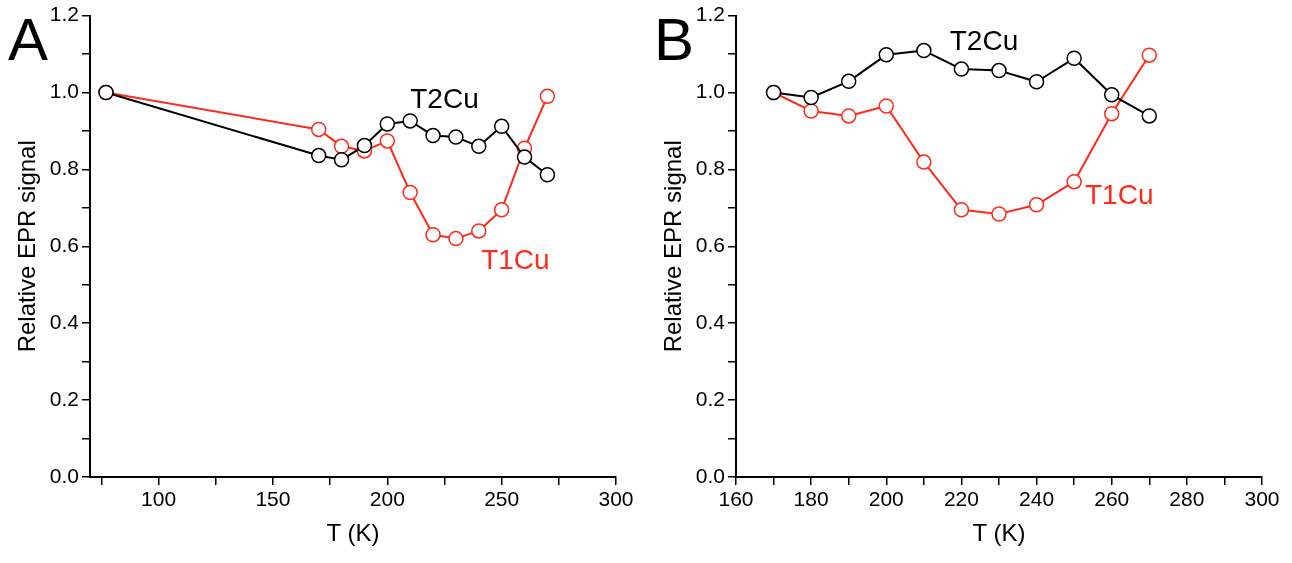  What do you see at coordinates (674, 39) in the screenshot?
I see `chart-title: B` at bounding box center [674, 39].